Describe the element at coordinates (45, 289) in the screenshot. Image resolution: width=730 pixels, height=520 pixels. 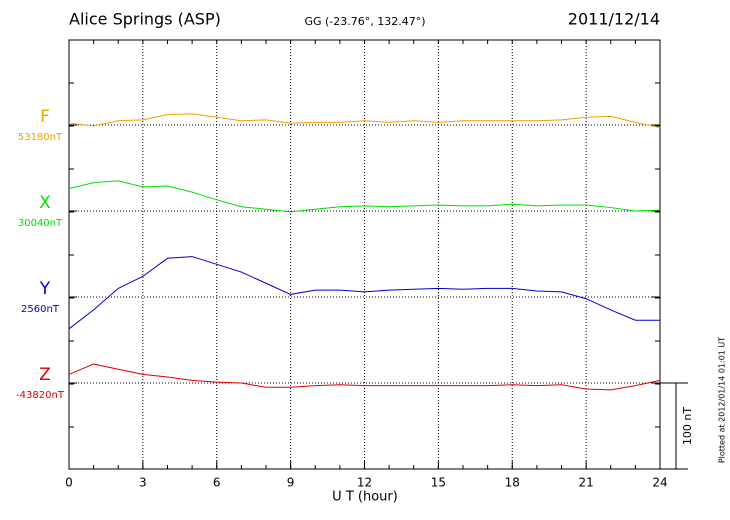
I see `series-name: Y` at that location.